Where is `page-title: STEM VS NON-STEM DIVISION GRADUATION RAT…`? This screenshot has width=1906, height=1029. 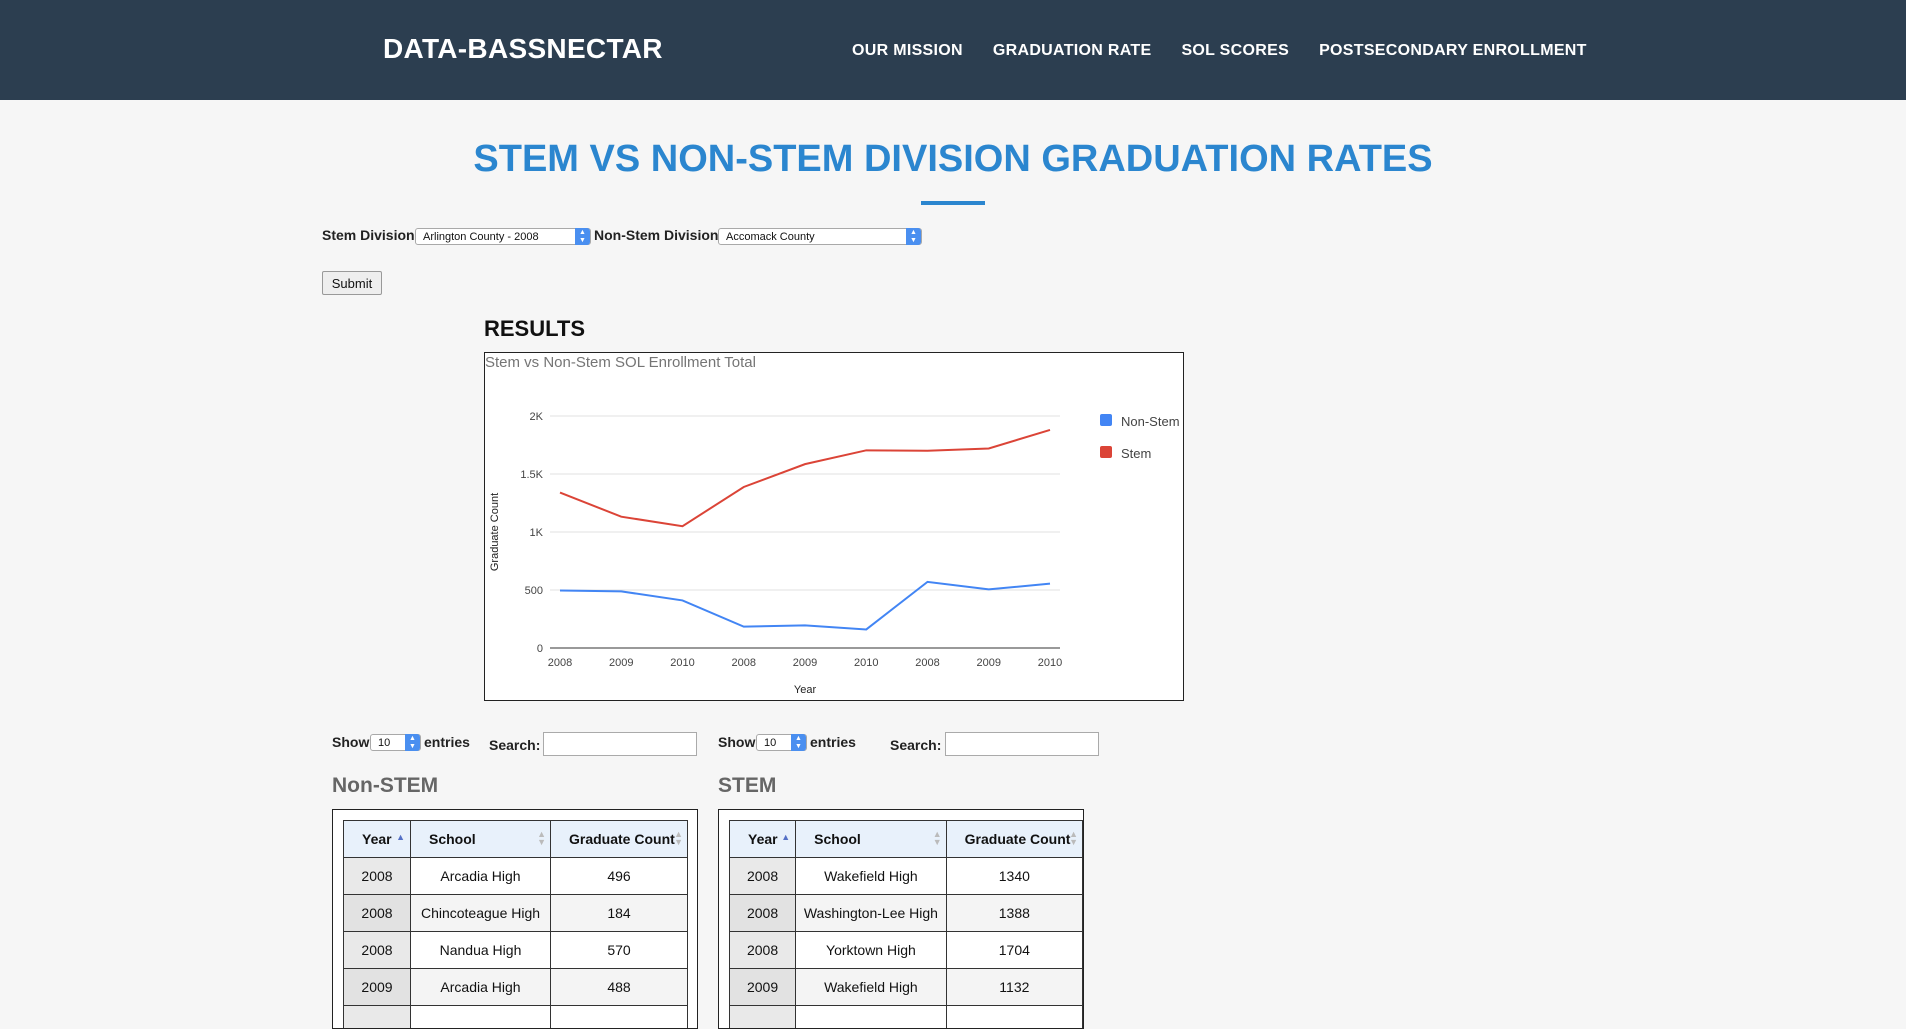
page-title: STEM VS NON-STEM DIVISION GRADUATION RAT… is located at coordinates (953, 159).